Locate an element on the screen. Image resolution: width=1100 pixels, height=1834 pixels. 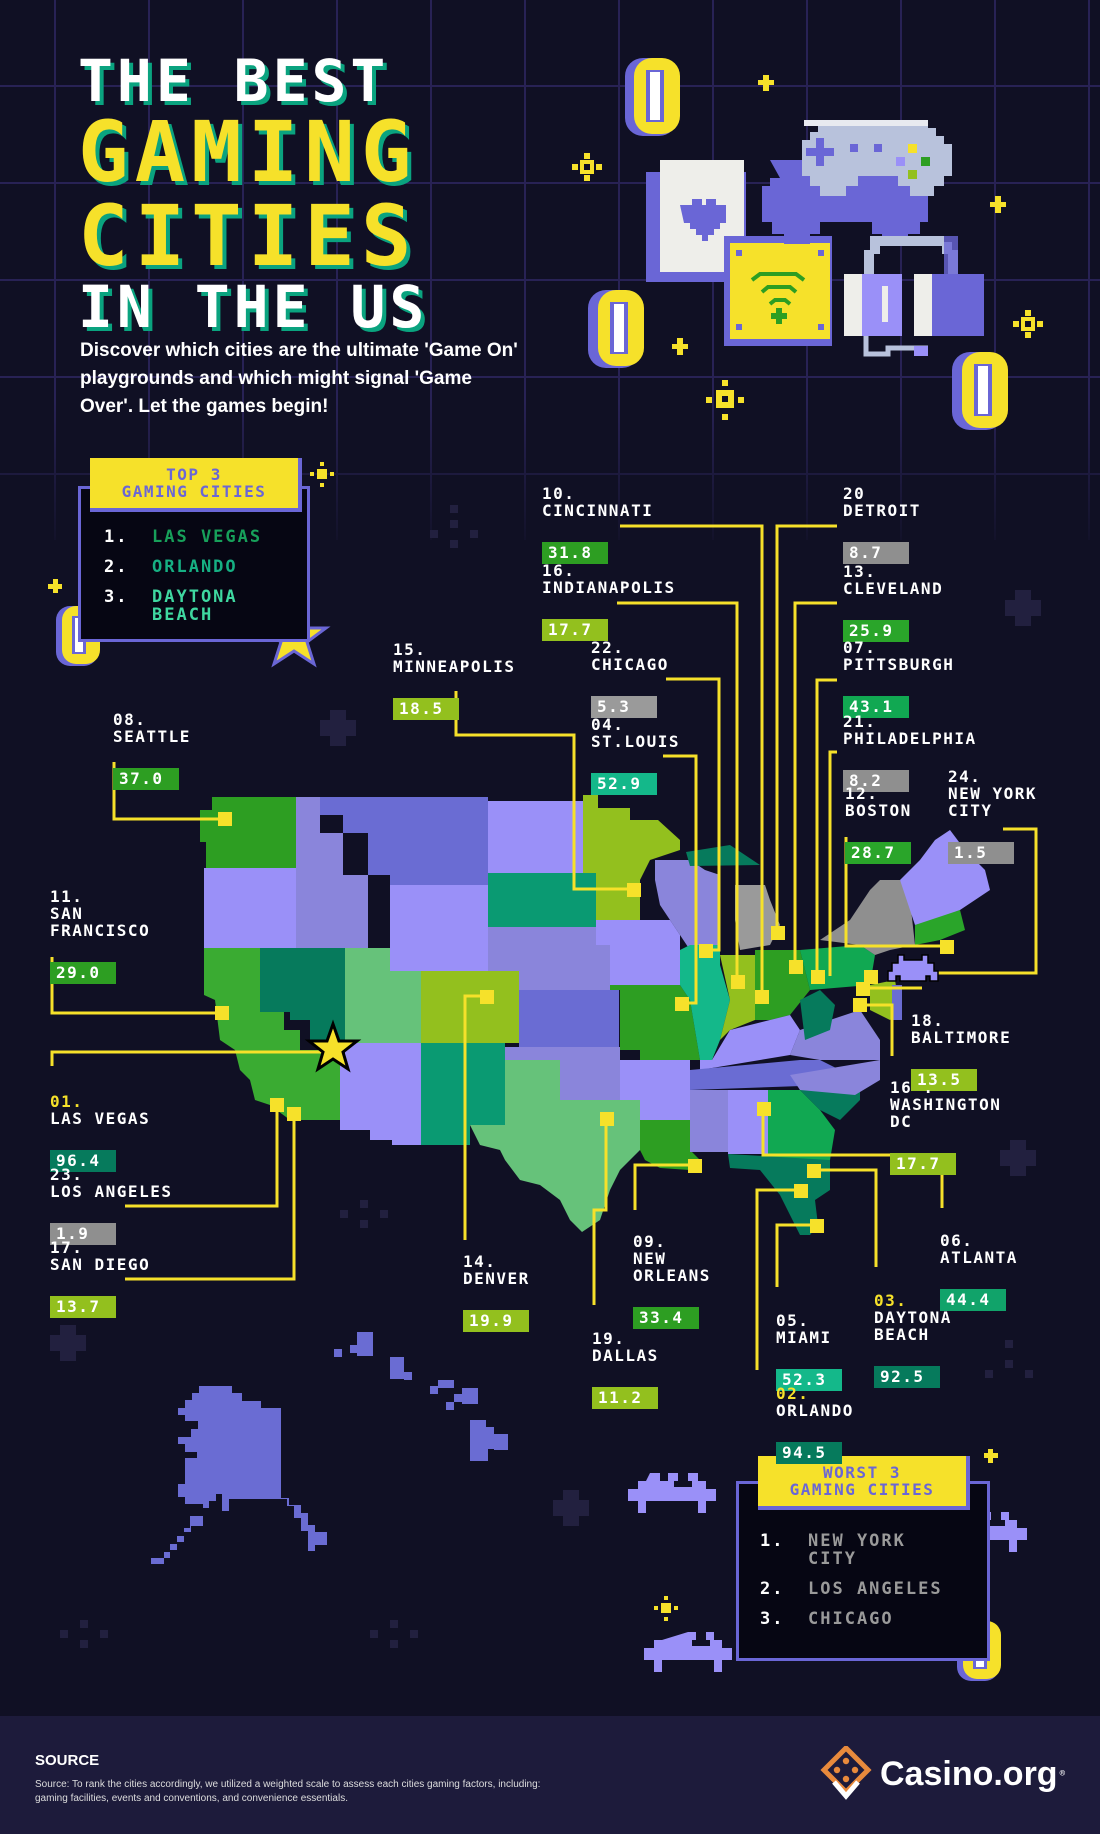
city-label-baltimore: 18. BALTIMORE 13.5 is located at coordinates (961, 1051).